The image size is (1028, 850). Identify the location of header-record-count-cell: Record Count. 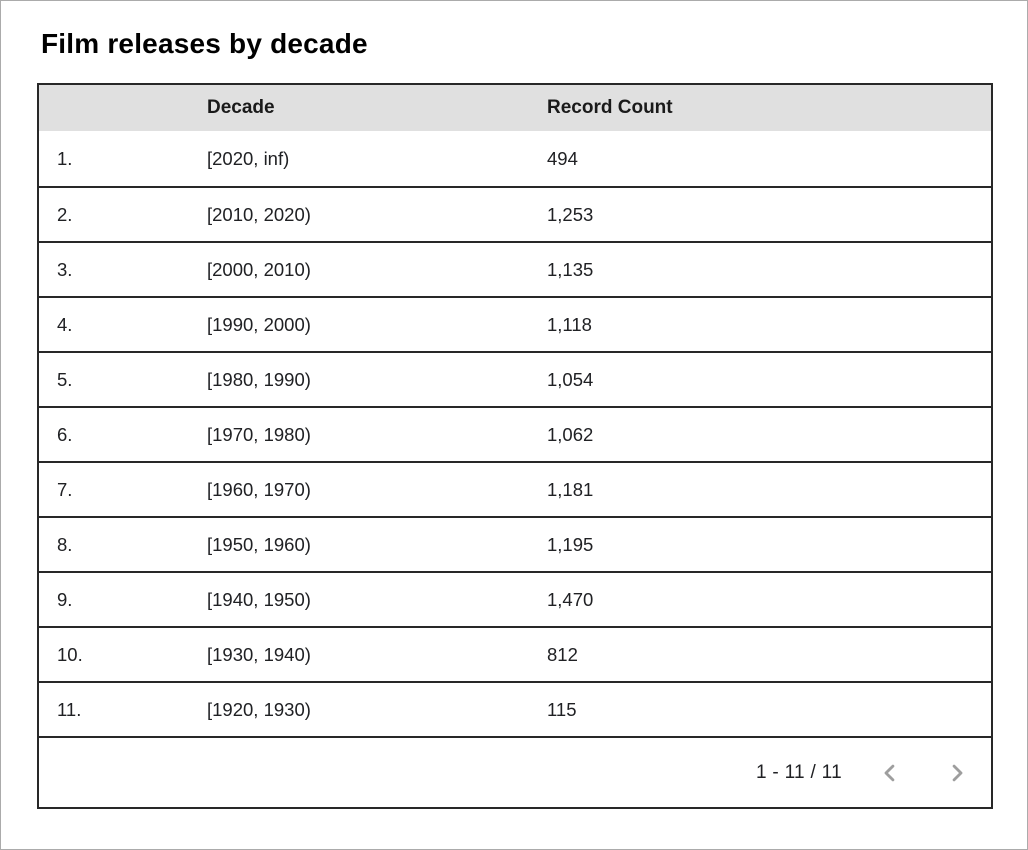
(610, 107).